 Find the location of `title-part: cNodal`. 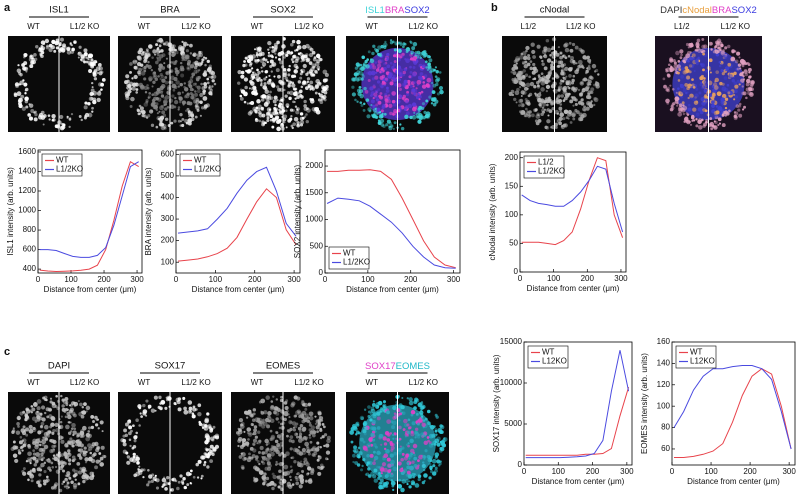

title-part: cNodal is located at coordinates (697, 10).